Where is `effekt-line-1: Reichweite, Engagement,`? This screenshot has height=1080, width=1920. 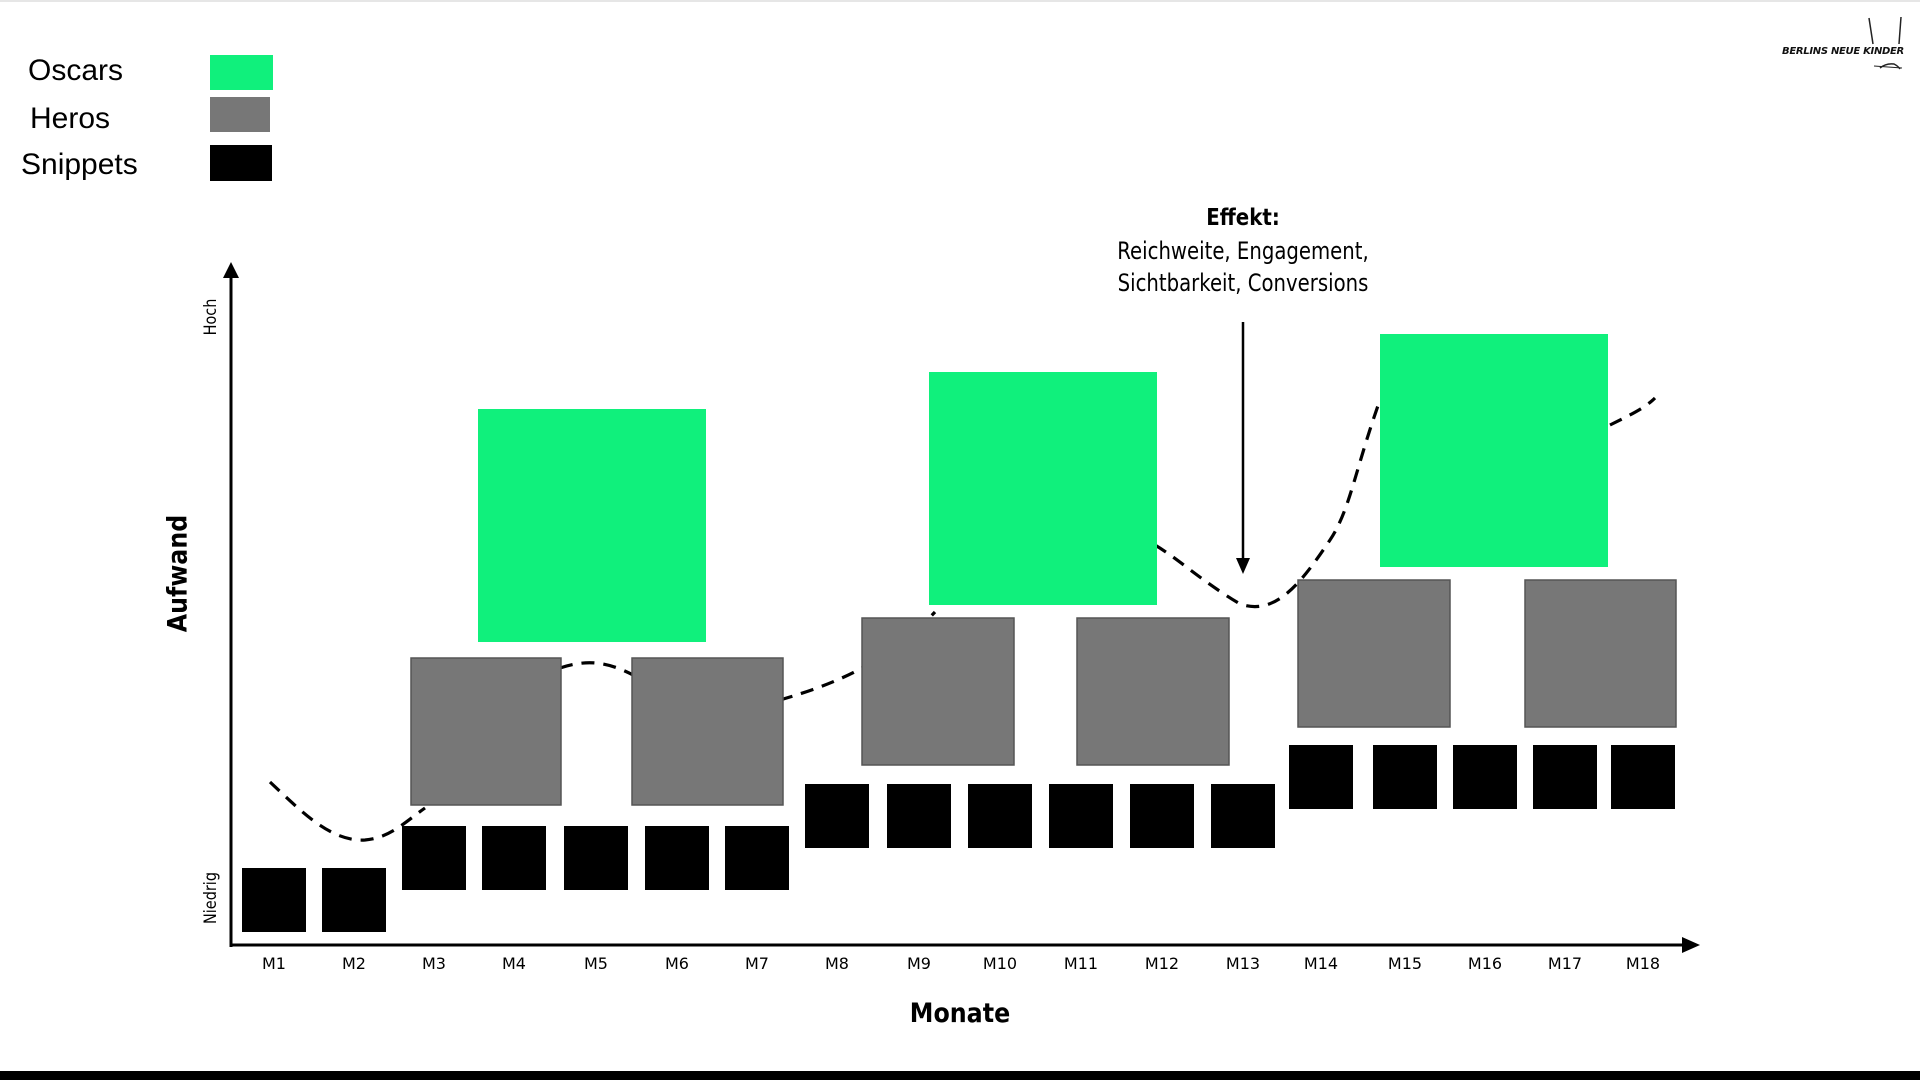 effekt-line-1: Reichweite, Engagement, is located at coordinates (1243, 251).